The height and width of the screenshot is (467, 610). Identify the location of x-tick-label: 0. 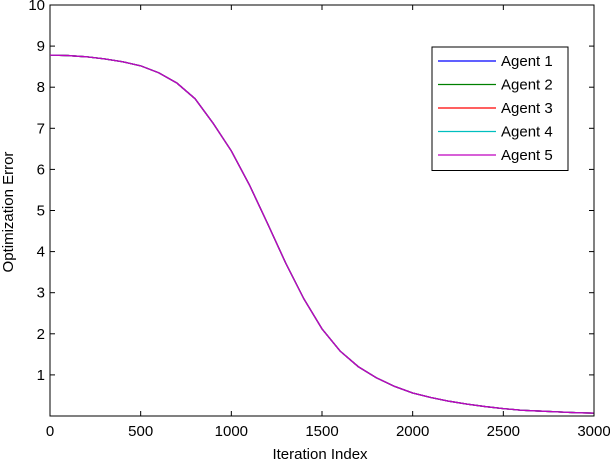
(50, 431).